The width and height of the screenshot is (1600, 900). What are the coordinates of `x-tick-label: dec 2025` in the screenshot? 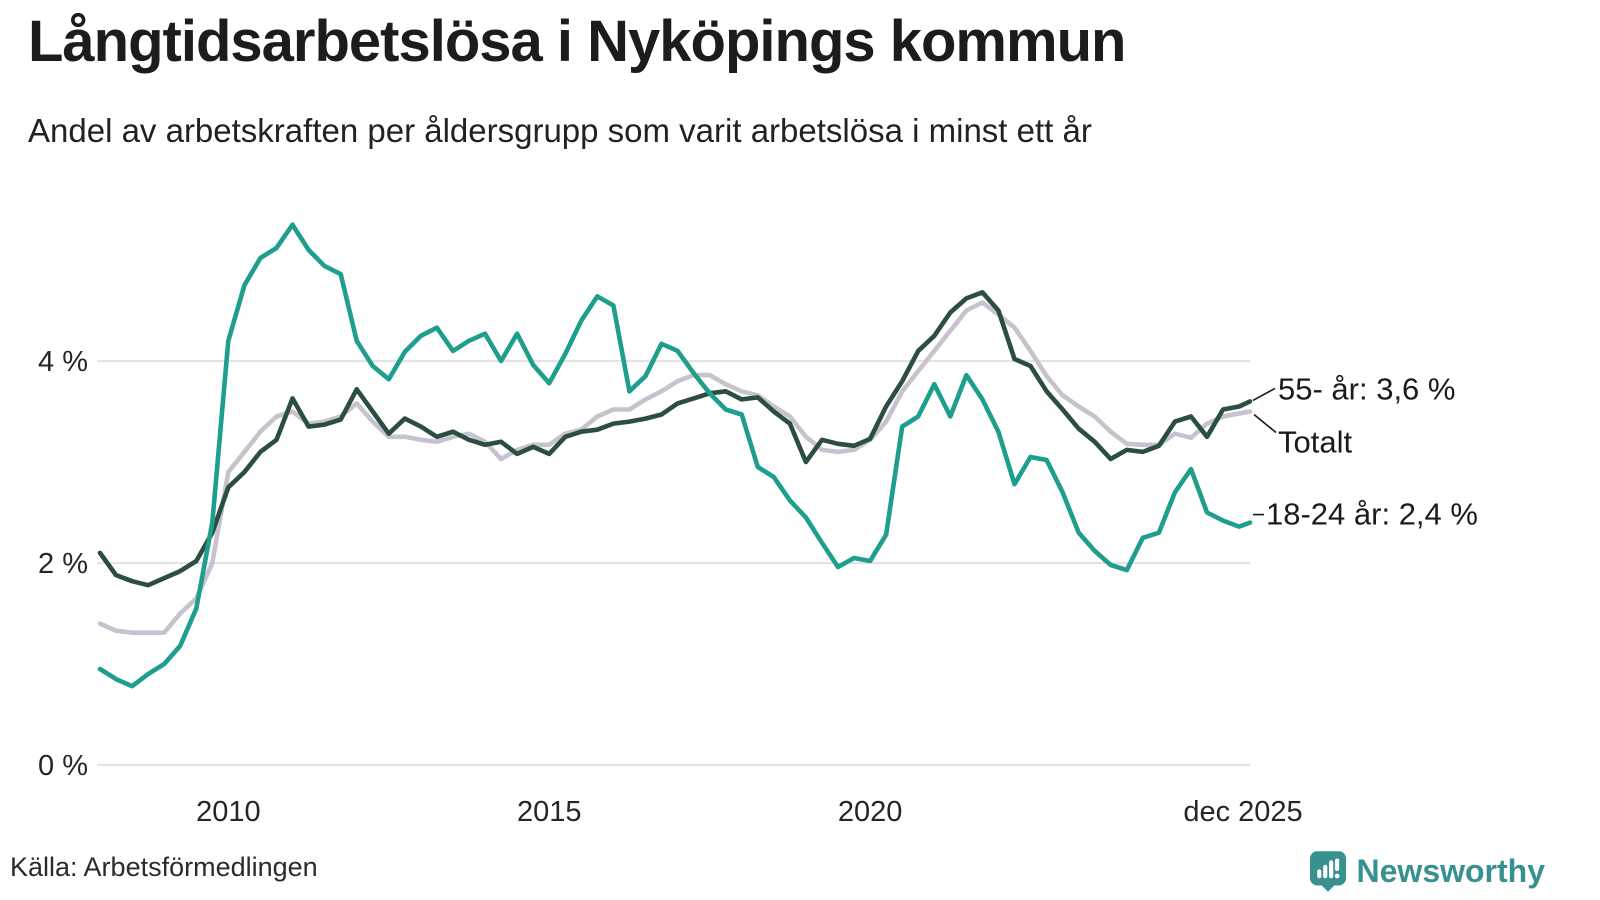 It's located at (1242, 812).